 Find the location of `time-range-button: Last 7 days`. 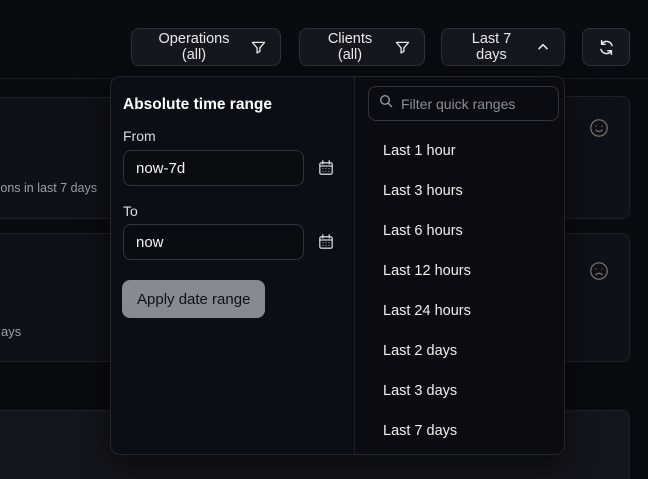

time-range-button: Last 7 days is located at coordinates (503, 47).